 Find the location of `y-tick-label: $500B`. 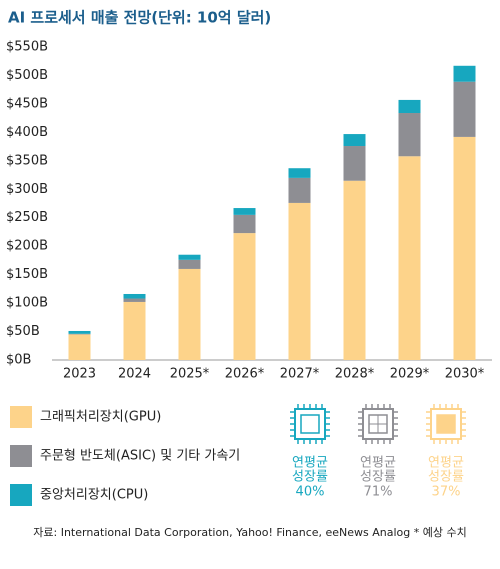

y-tick-label: $500B is located at coordinates (27, 75).